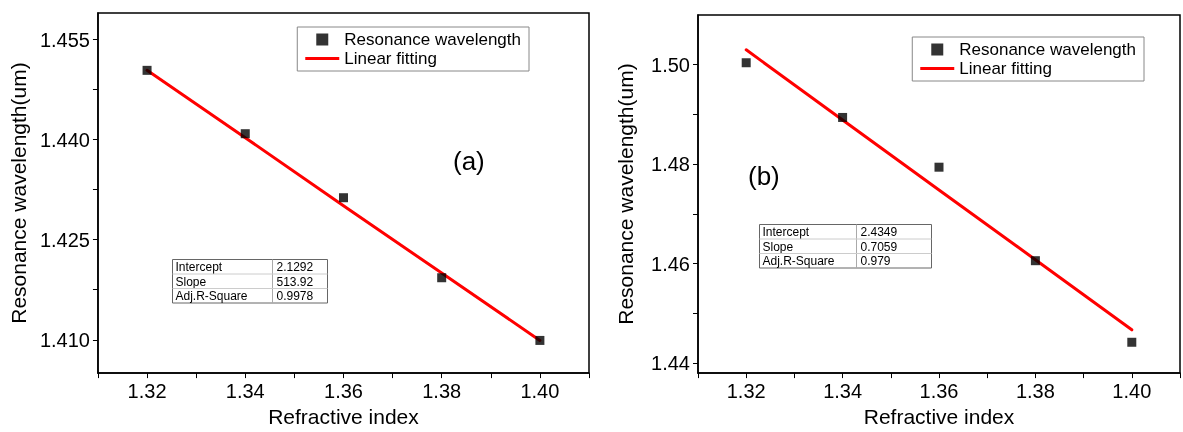 The height and width of the screenshot is (432, 1183). I want to click on annotation: 0.979, so click(875, 261).